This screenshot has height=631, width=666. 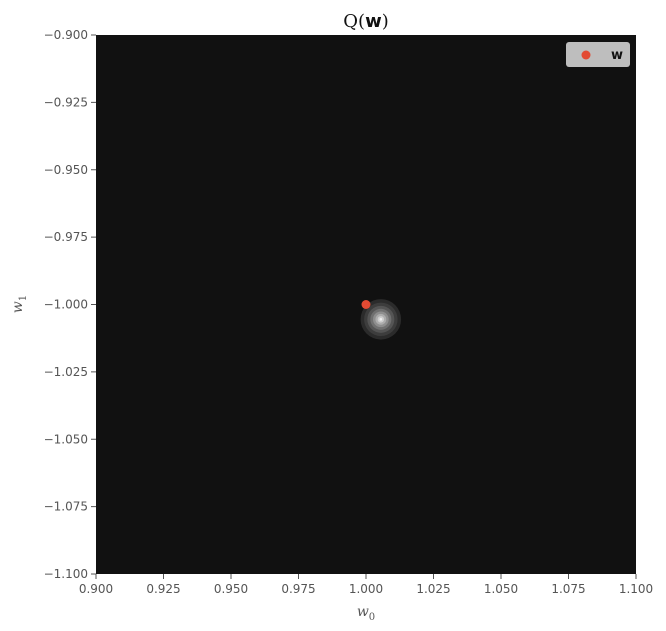 What do you see at coordinates (568, 589) in the screenshot?
I see `x-tick-label: 1.075` at bounding box center [568, 589].